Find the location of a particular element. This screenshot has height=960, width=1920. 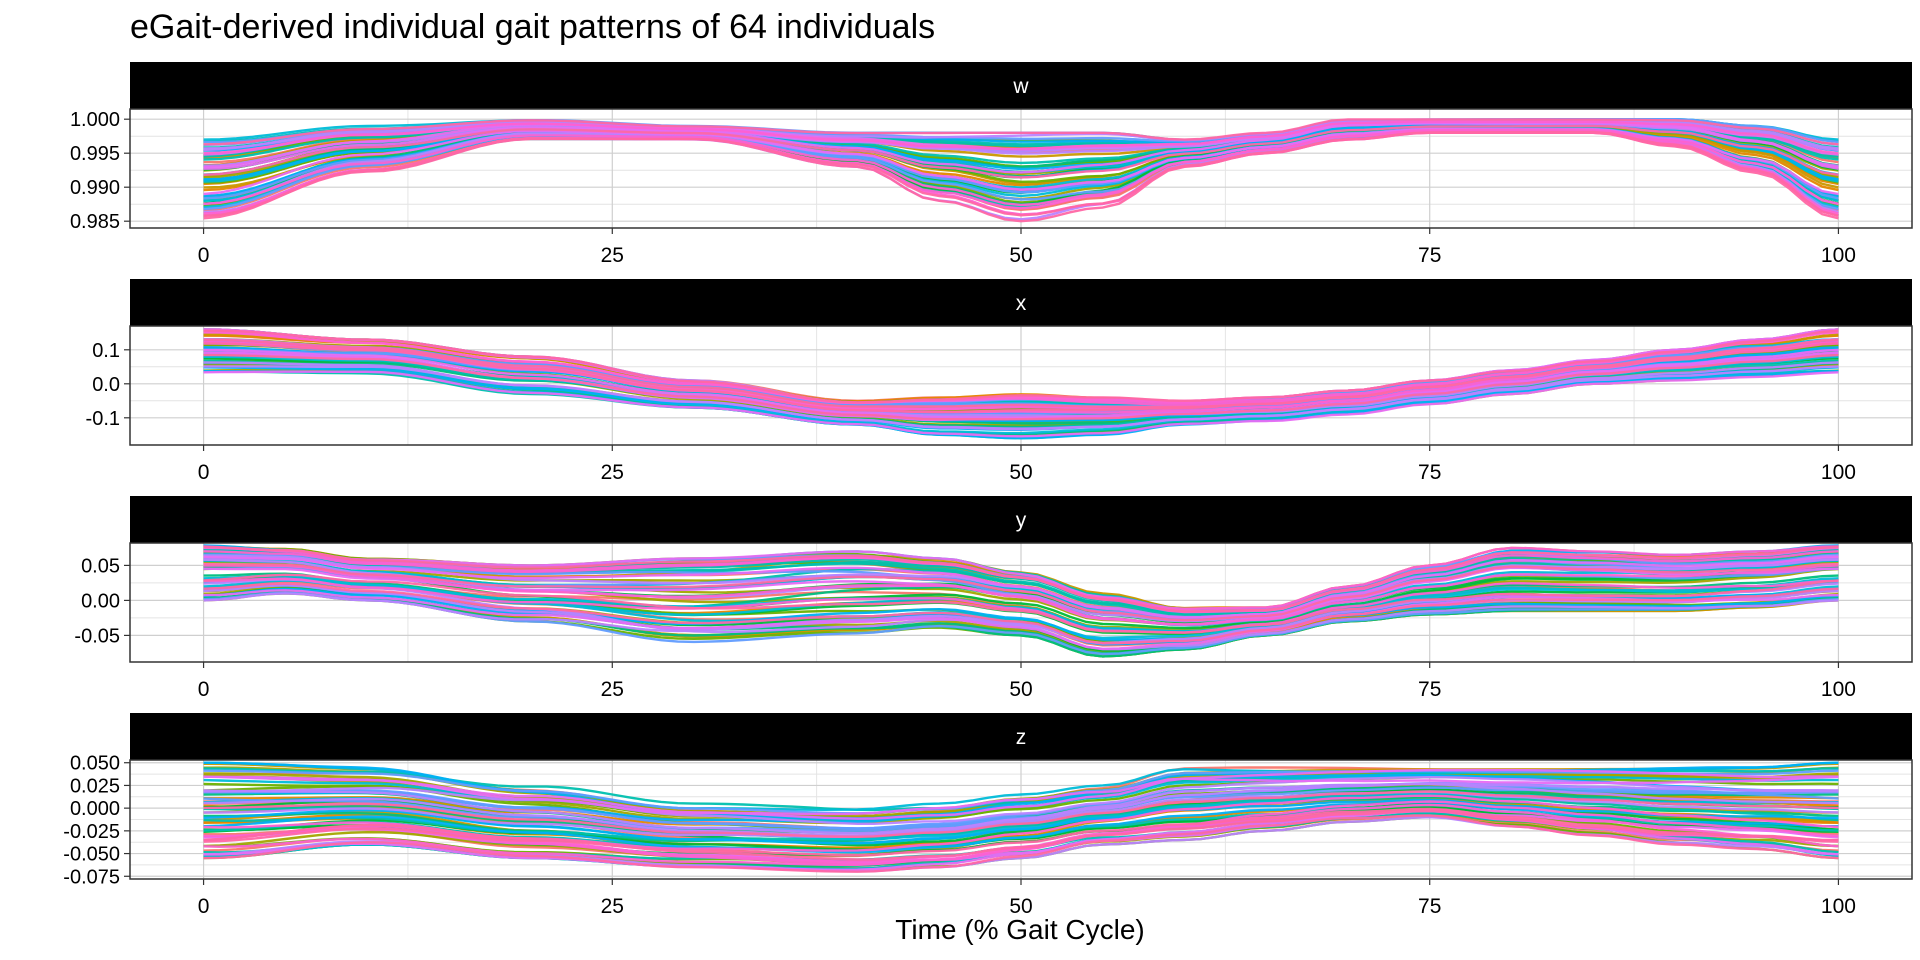

y-tick-label: 0.000 is located at coordinates (95, 809).